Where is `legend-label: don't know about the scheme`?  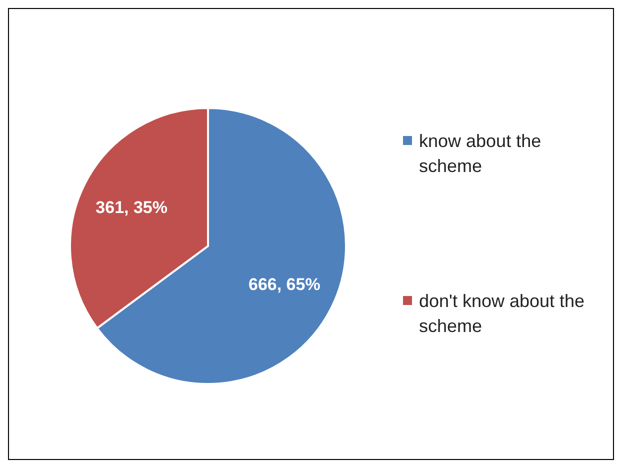
legend-label: don't know about the scheme is located at coordinates (502, 314).